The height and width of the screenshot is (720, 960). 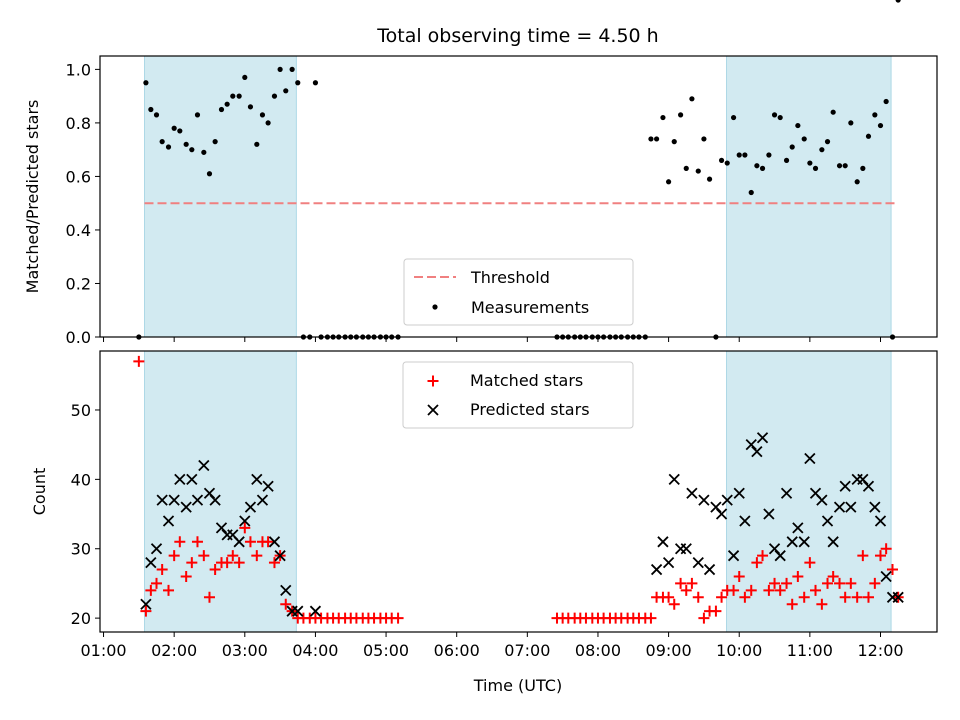 What do you see at coordinates (457, 650) in the screenshot?
I see `x-tick-label: 06:00` at bounding box center [457, 650].